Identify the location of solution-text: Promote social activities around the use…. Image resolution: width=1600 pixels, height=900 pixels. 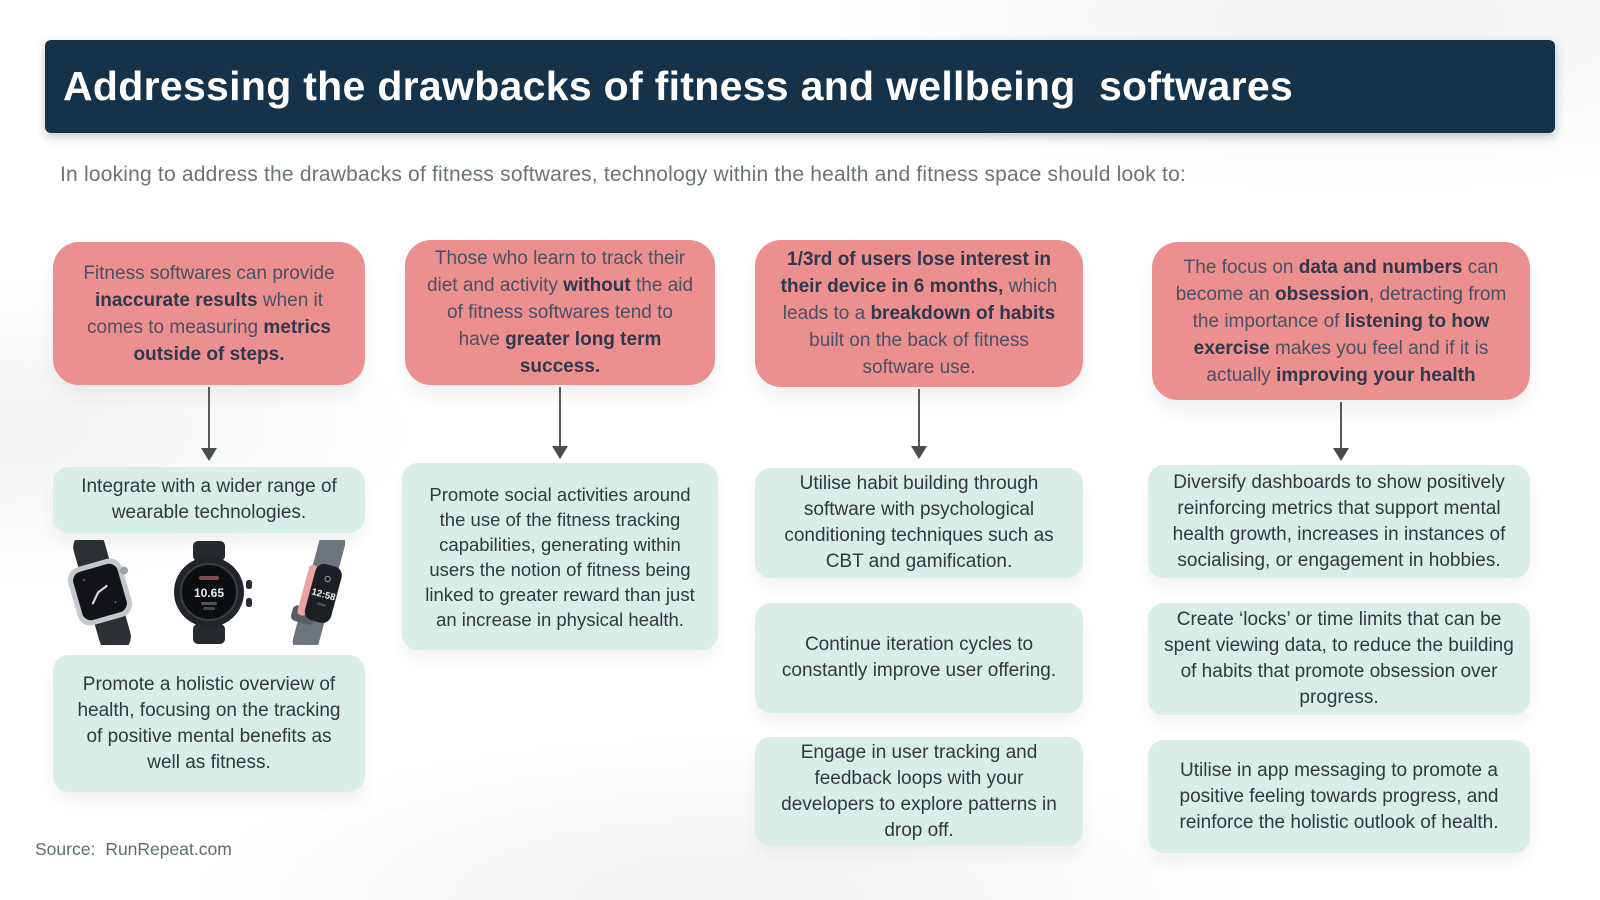
(560, 556).